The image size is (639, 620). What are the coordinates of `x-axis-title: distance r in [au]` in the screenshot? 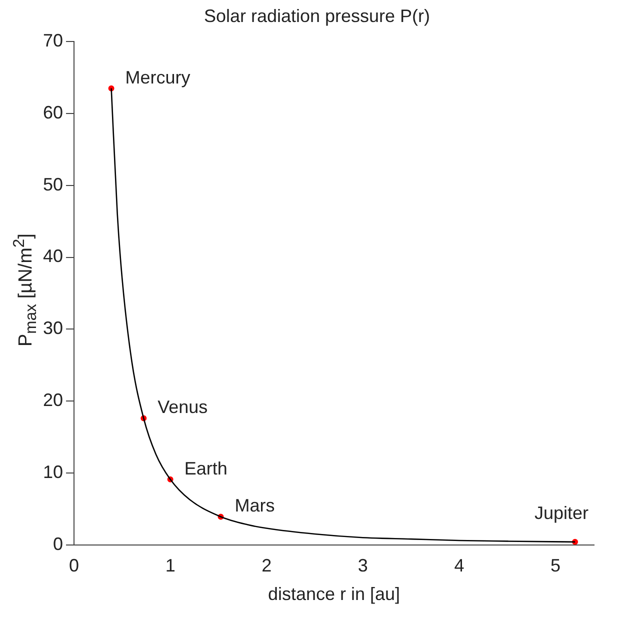 It's located at (334, 594).